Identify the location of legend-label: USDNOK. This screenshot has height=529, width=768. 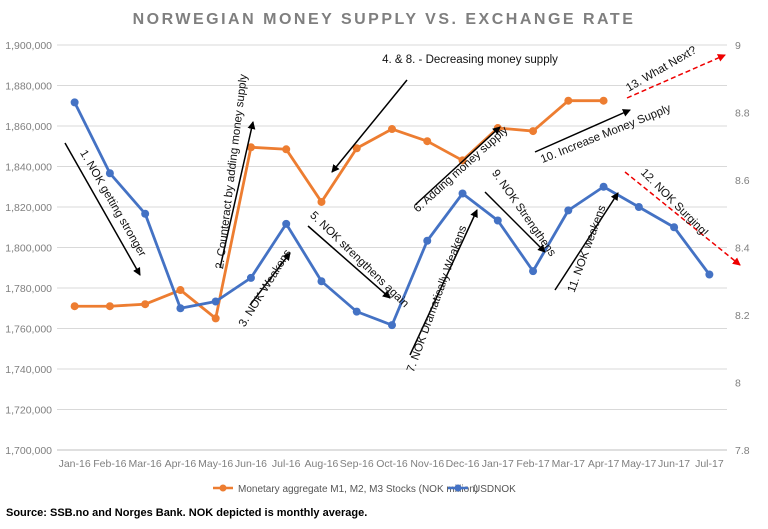
(494, 489).